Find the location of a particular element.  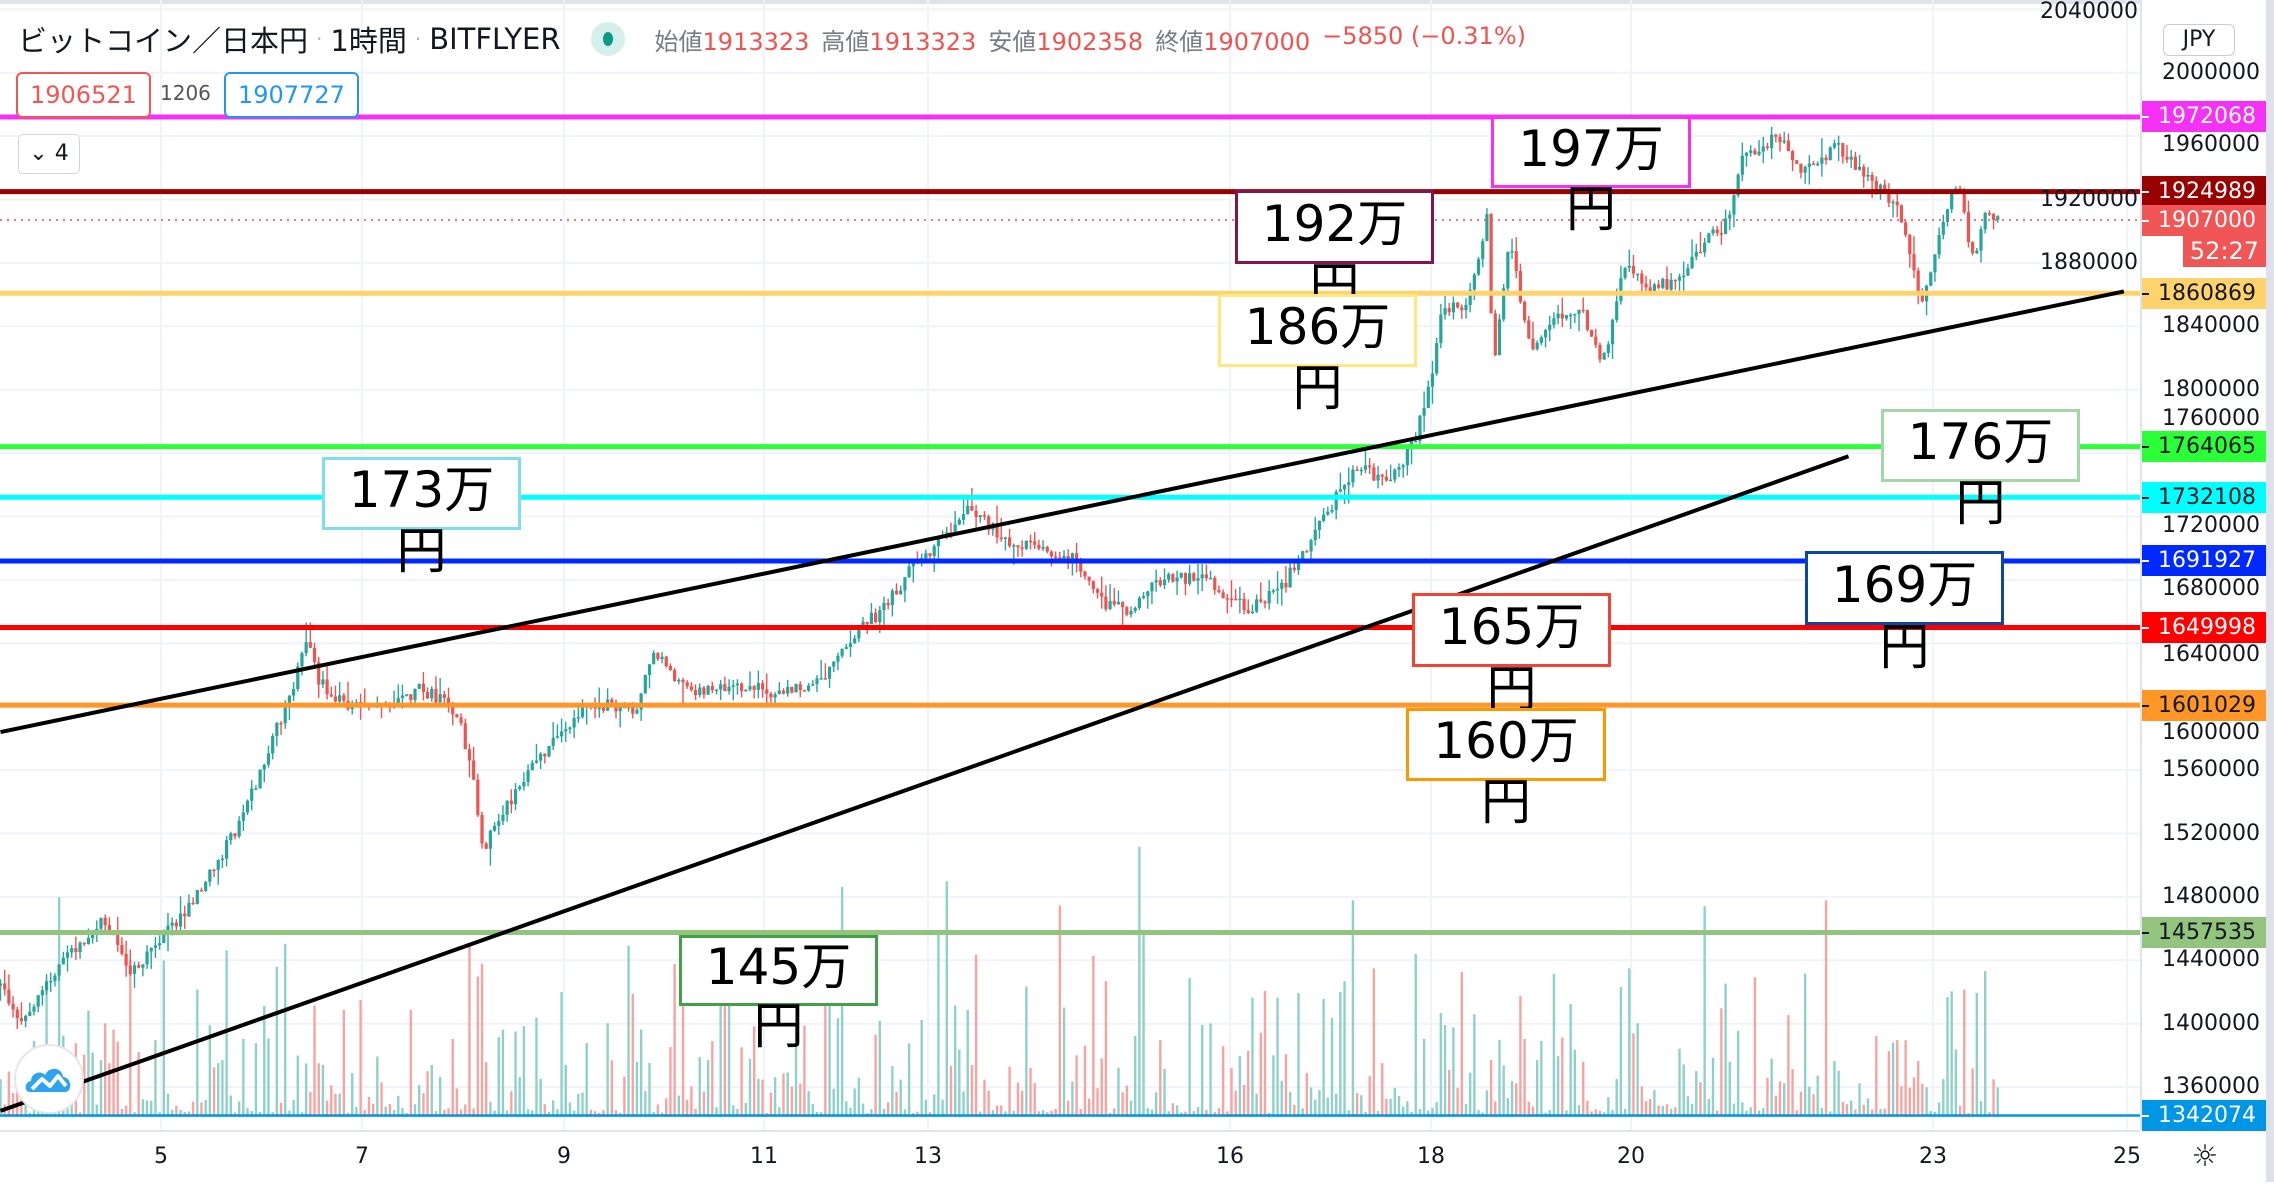

price-note-label: 160万円 is located at coordinates (1506, 769).